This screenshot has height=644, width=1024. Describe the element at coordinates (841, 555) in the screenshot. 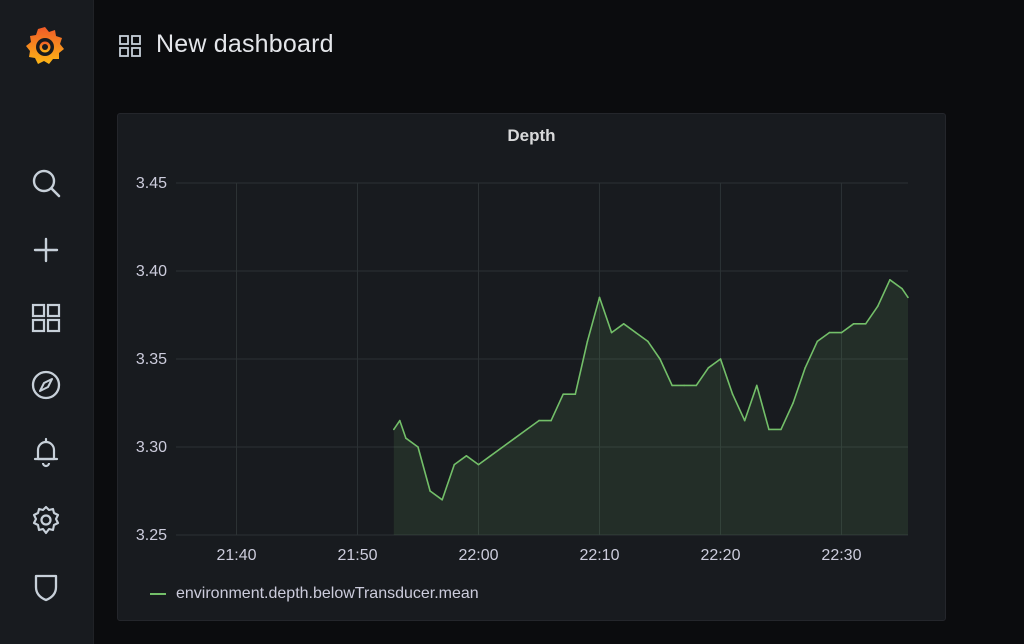

I see `x-tick-label: 22:30` at that location.